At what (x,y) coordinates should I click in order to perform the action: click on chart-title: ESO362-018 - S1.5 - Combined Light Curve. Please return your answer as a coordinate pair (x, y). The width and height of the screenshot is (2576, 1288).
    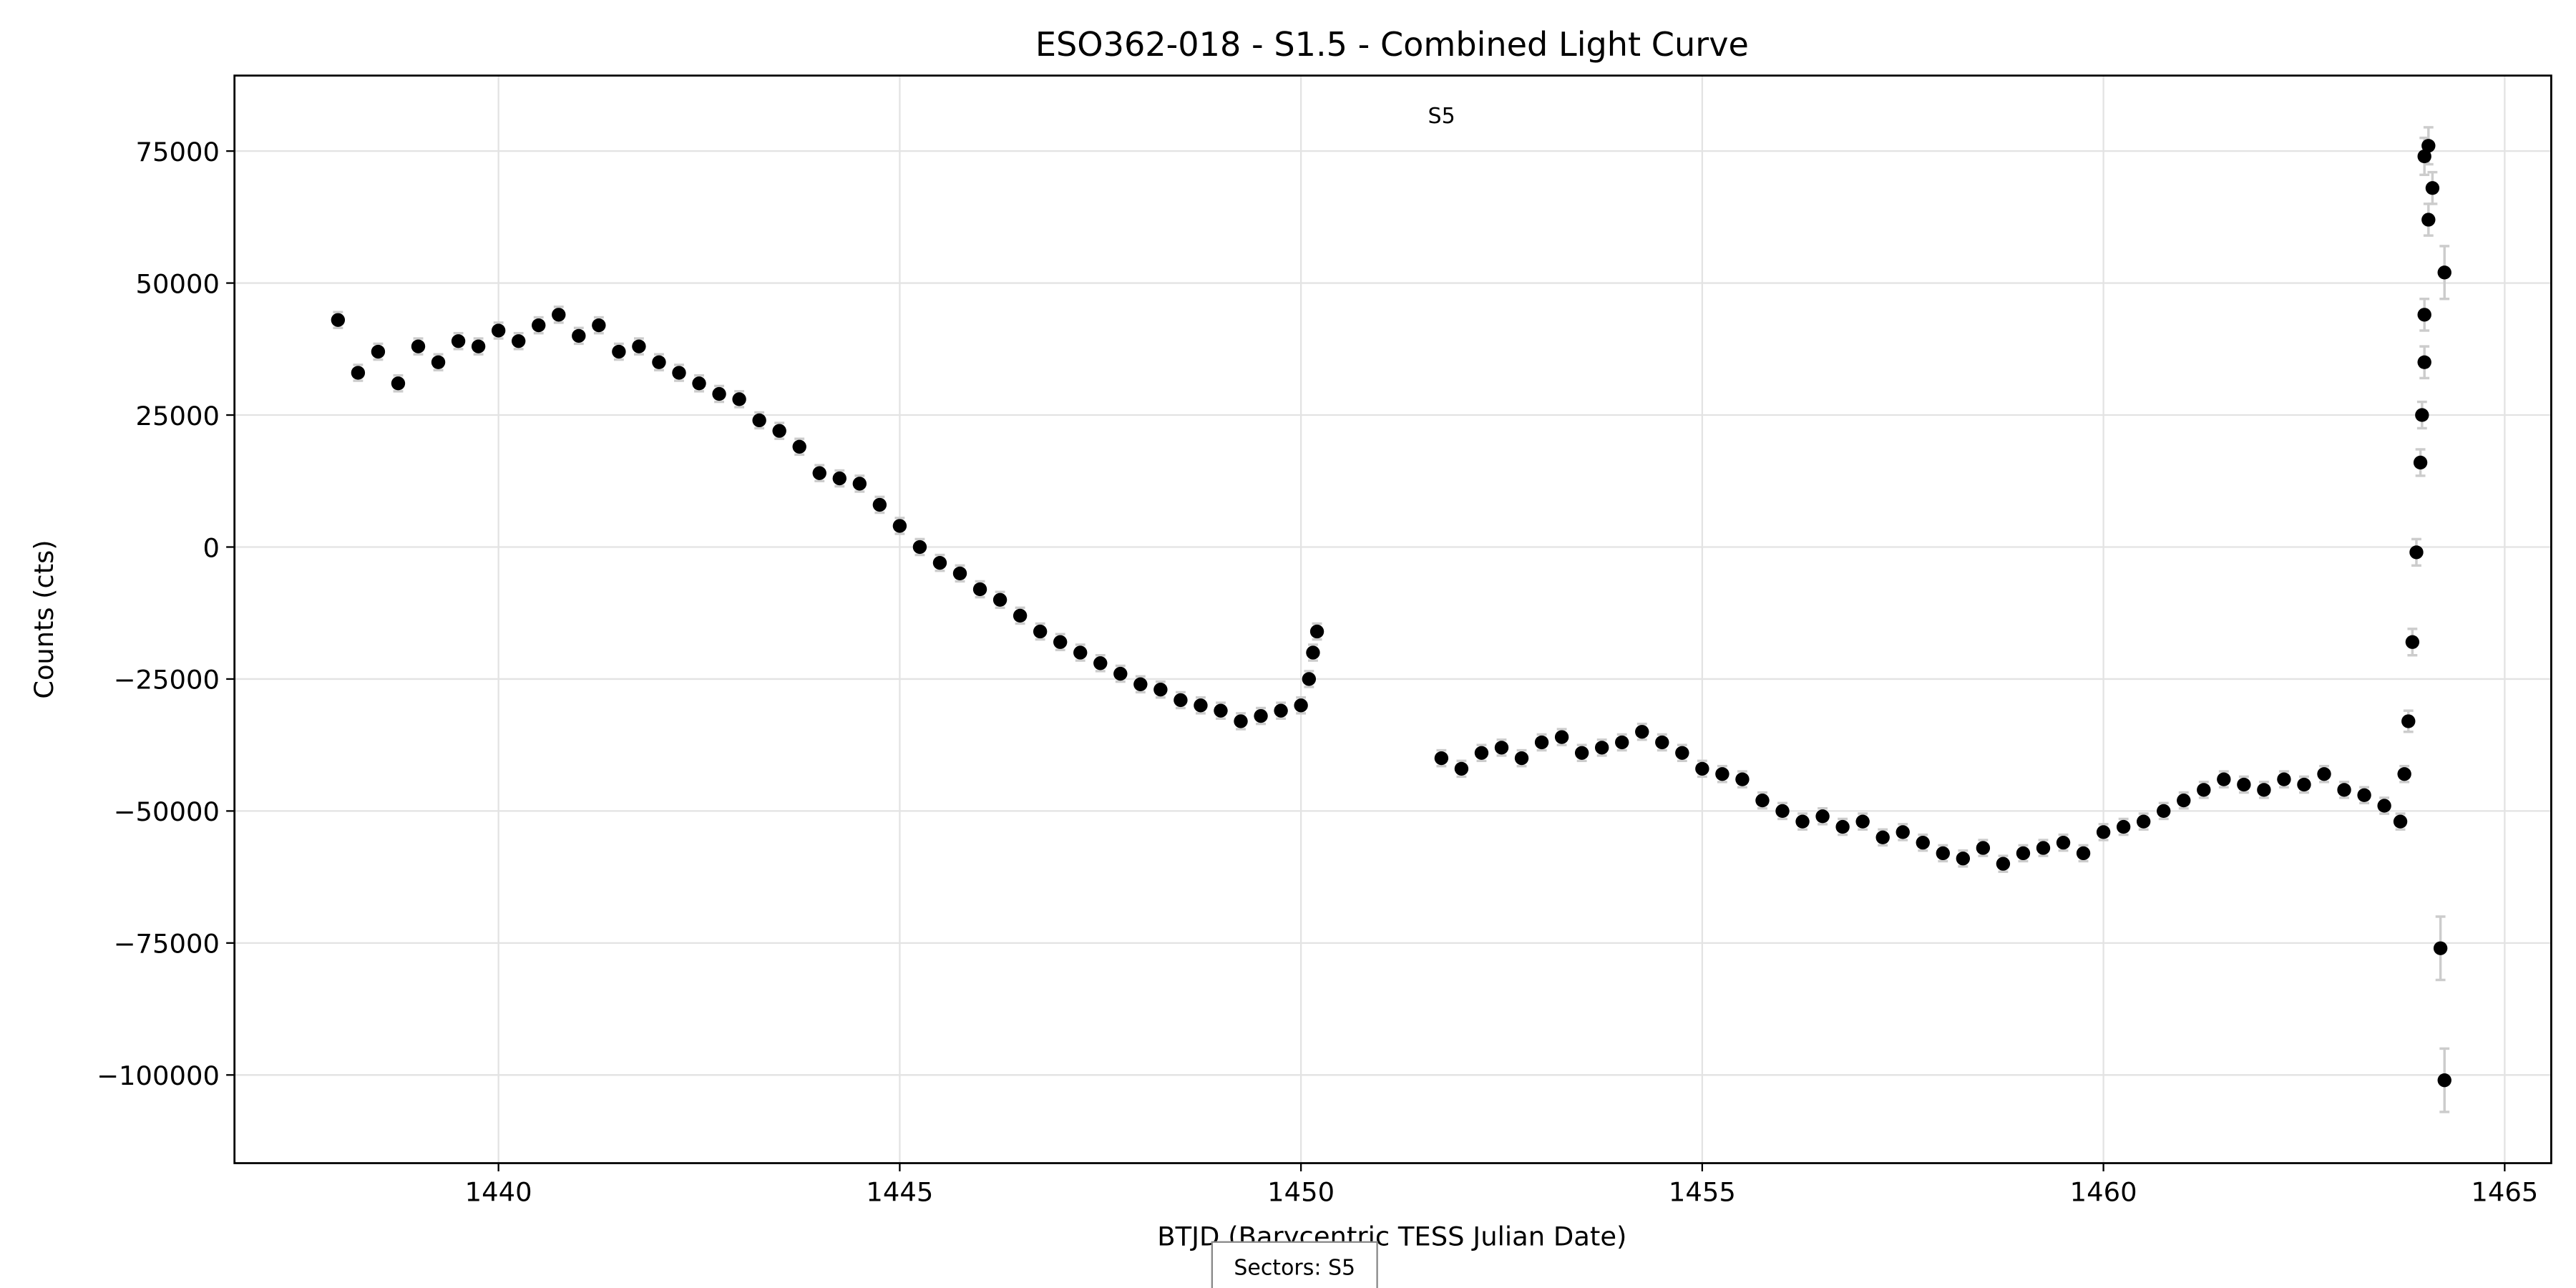
    Looking at the image, I should click on (1392, 44).